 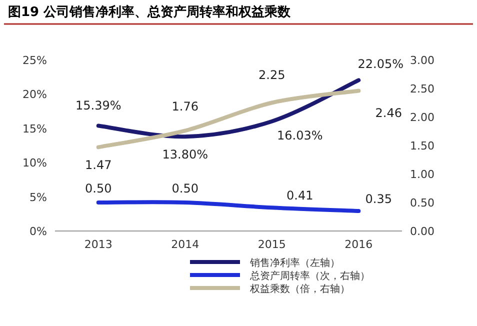 What do you see at coordinates (309, 276) in the screenshot?
I see `legend-label: 总资产周转率（次，右轴）` at bounding box center [309, 276].